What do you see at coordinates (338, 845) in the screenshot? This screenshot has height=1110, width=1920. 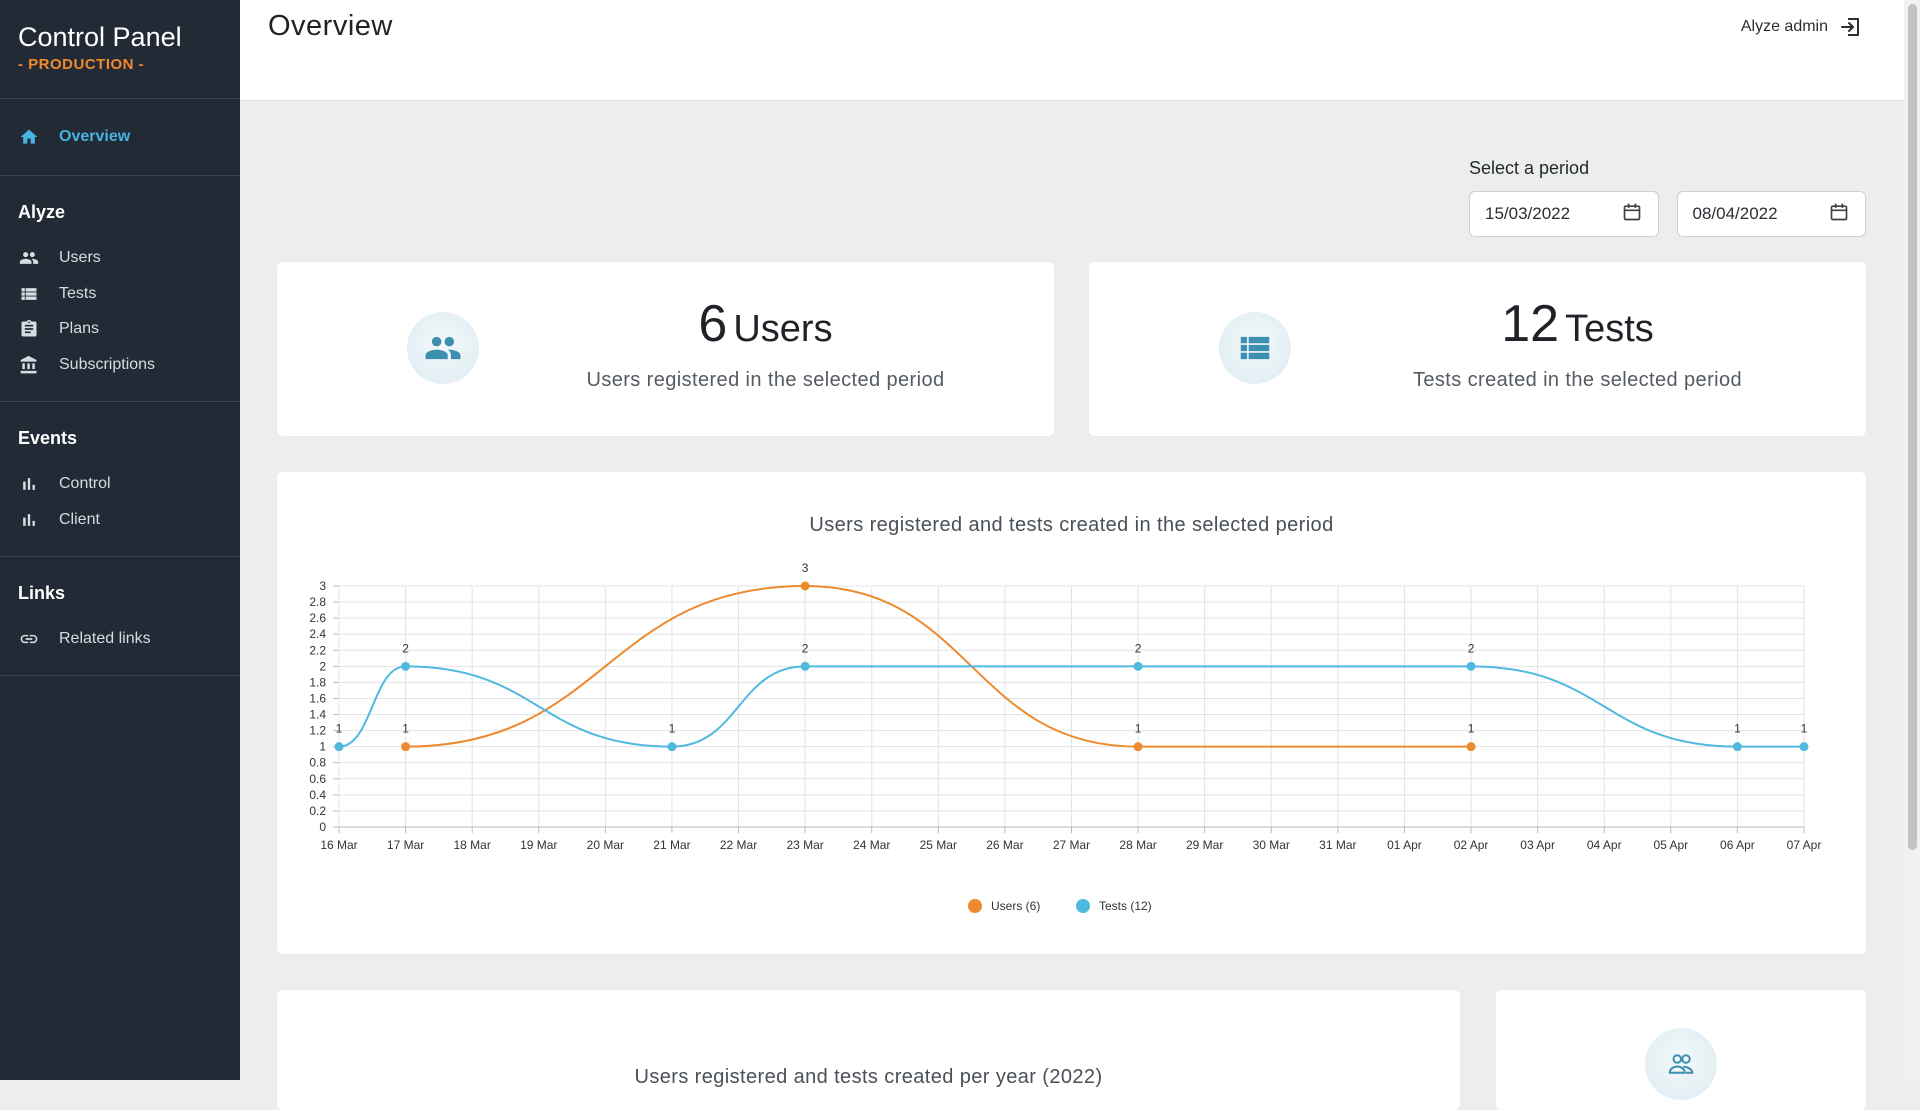 I see `x-tick-label: 16 Mar` at bounding box center [338, 845].